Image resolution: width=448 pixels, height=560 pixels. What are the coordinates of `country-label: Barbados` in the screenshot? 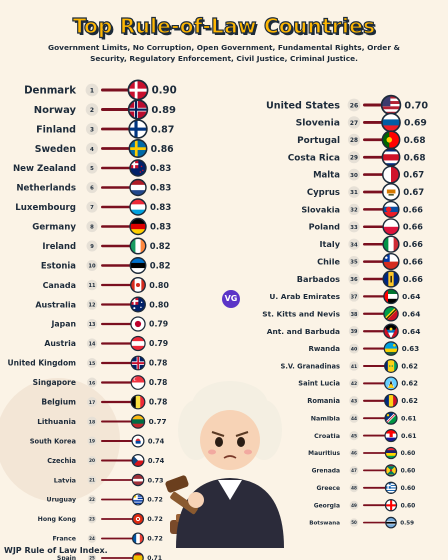 It's located at (318, 279).